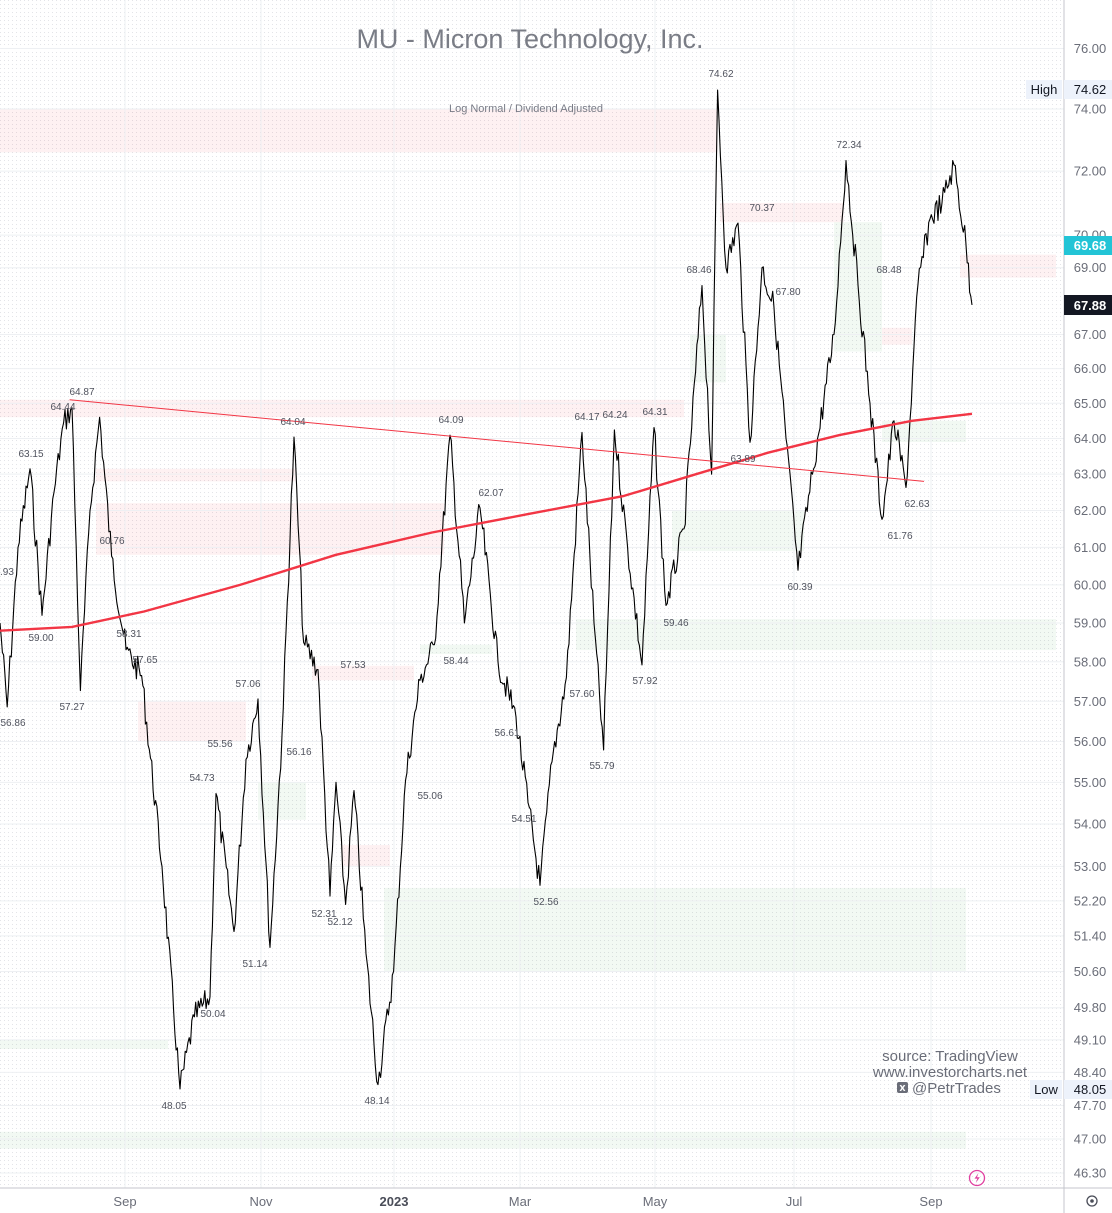 This screenshot has height=1213, width=1112. Describe the element at coordinates (352, 665) in the screenshot. I see `price-annotation: 57.53` at that location.